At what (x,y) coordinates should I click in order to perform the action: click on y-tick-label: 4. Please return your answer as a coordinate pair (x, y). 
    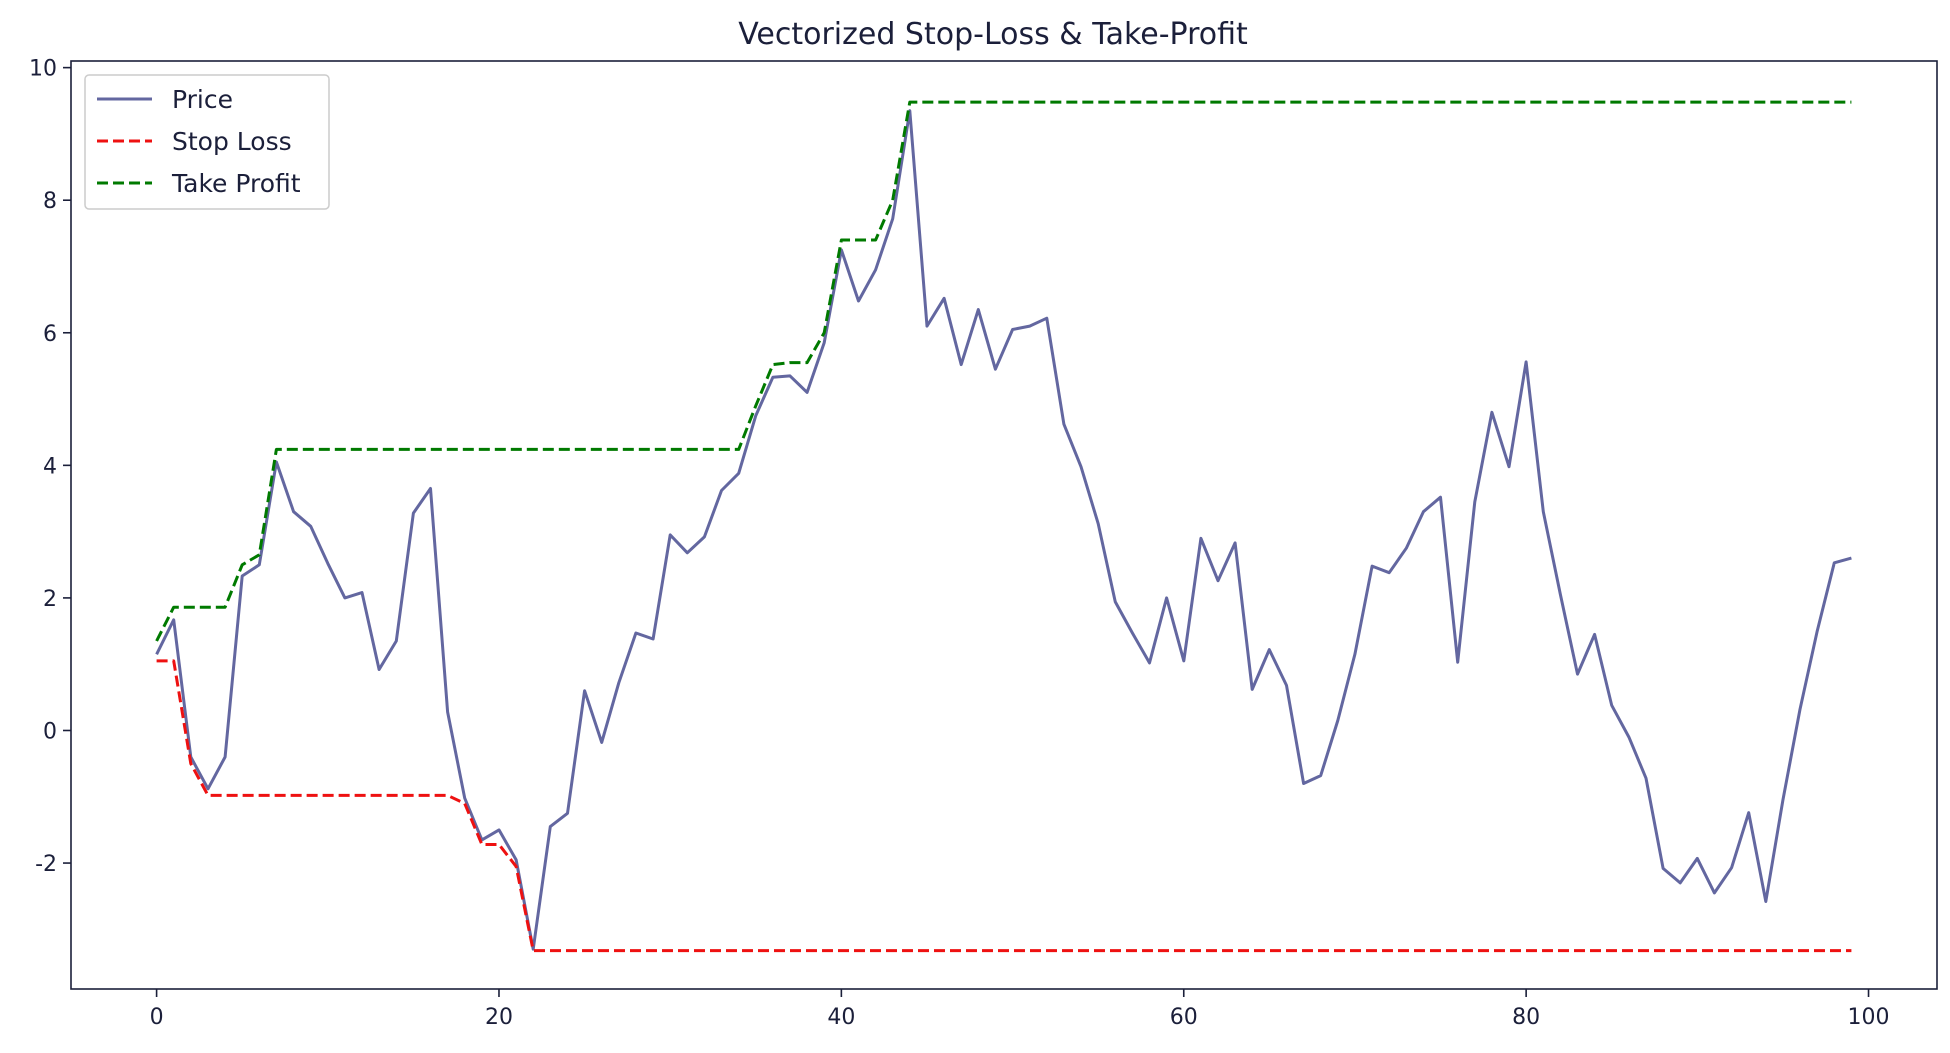
    Looking at the image, I should click on (50, 466).